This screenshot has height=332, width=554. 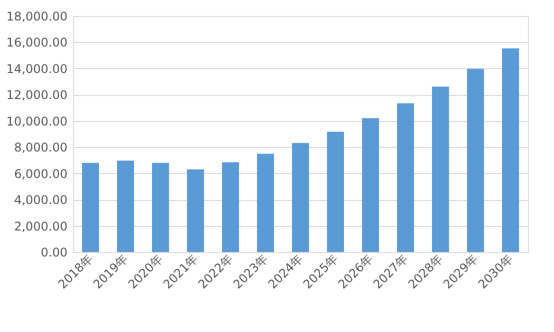 What do you see at coordinates (37, 17) in the screenshot?
I see `y-tick-label: 18,000.00` at bounding box center [37, 17].